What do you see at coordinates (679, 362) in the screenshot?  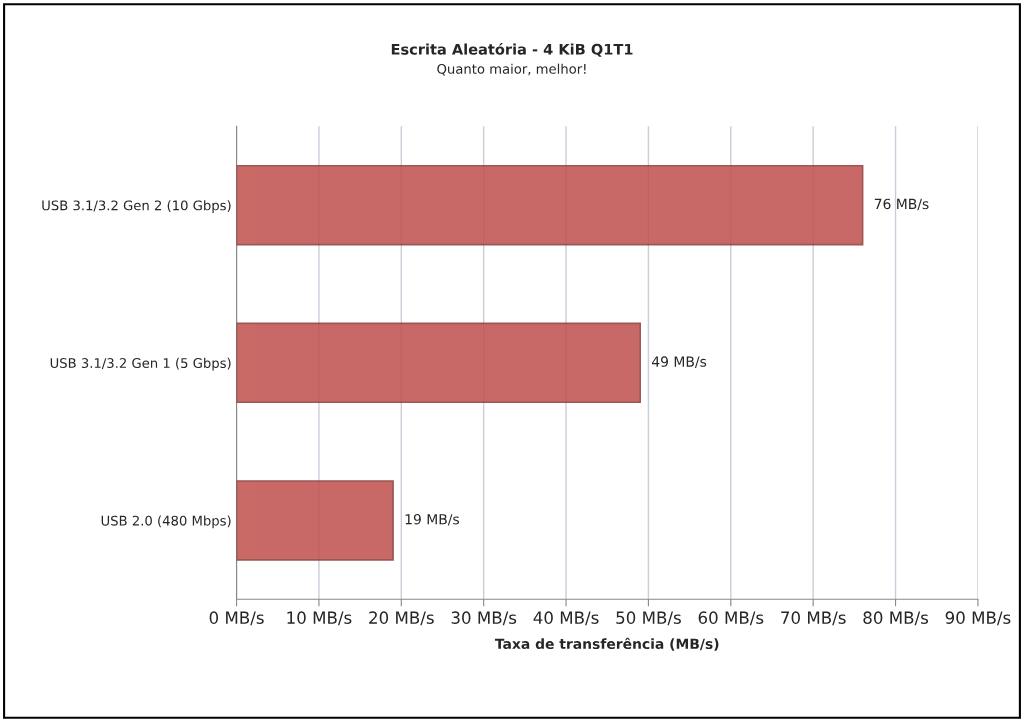 I see `data-label: 49 MB/s` at bounding box center [679, 362].